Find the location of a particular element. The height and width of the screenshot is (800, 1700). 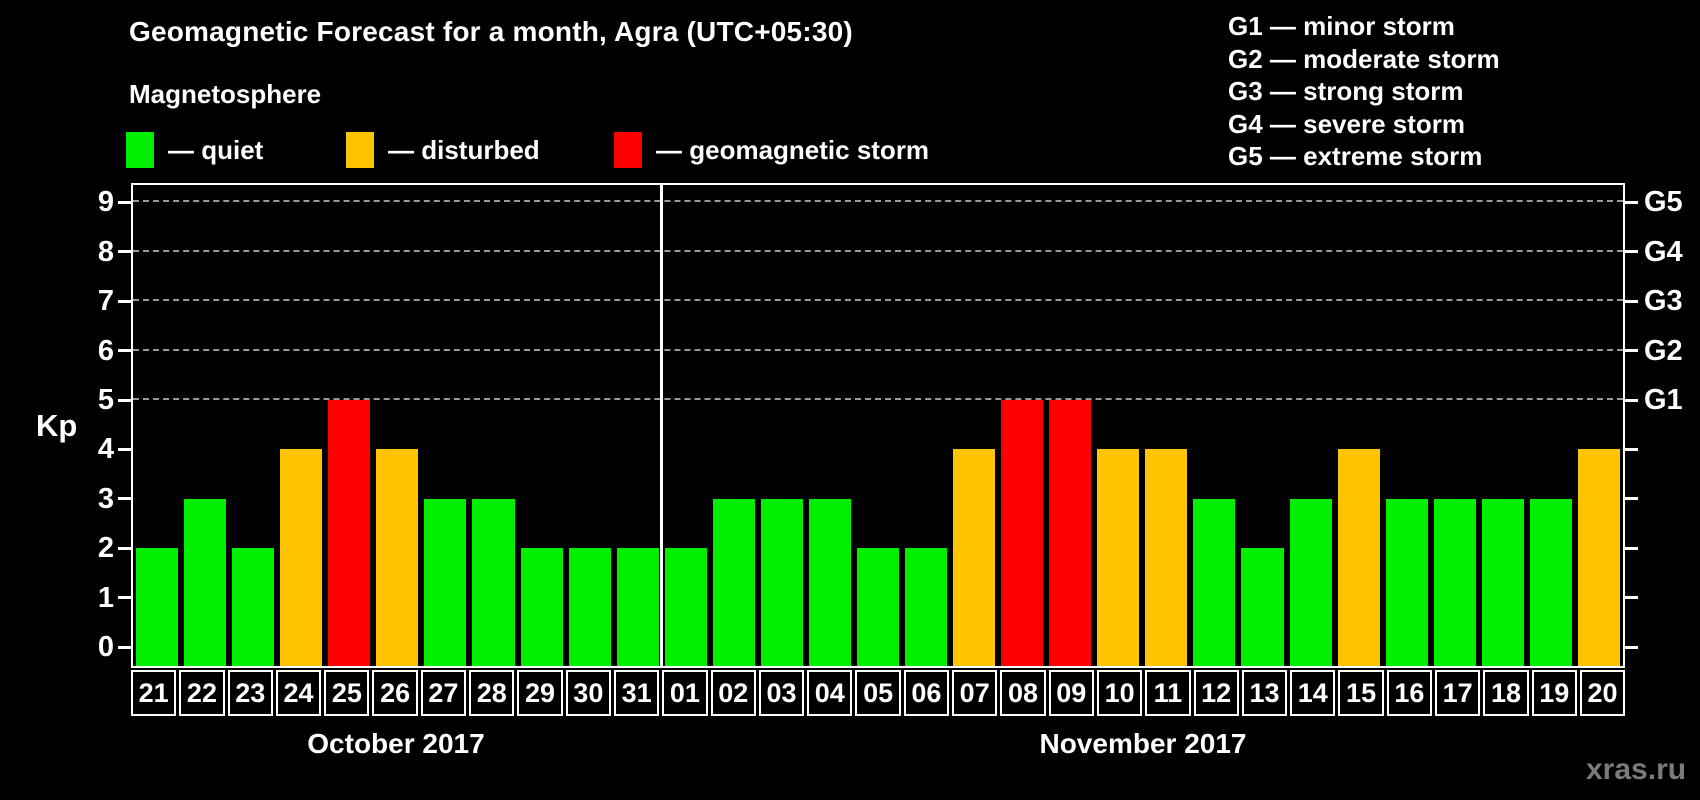

g-scale-label-G4: G4 is located at coordinates (1663, 251).